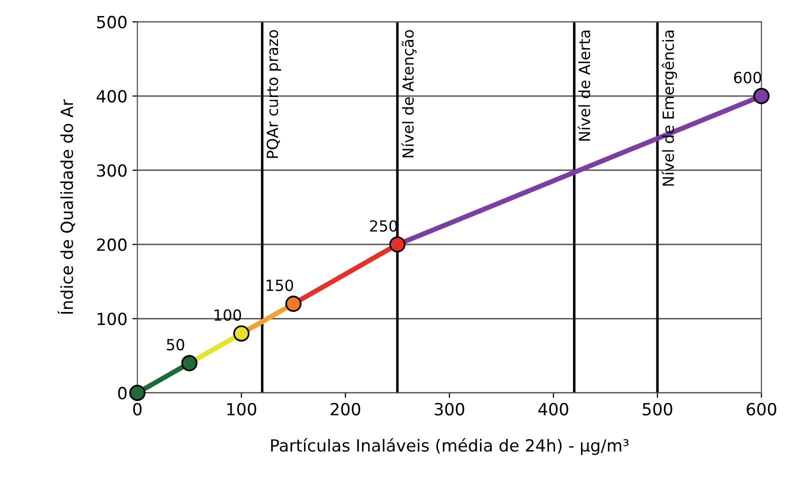 Image resolution: width=785 pixels, height=485 pixels. I want to click on ref-line-label: Nível de Atenção, so click(408, 94).